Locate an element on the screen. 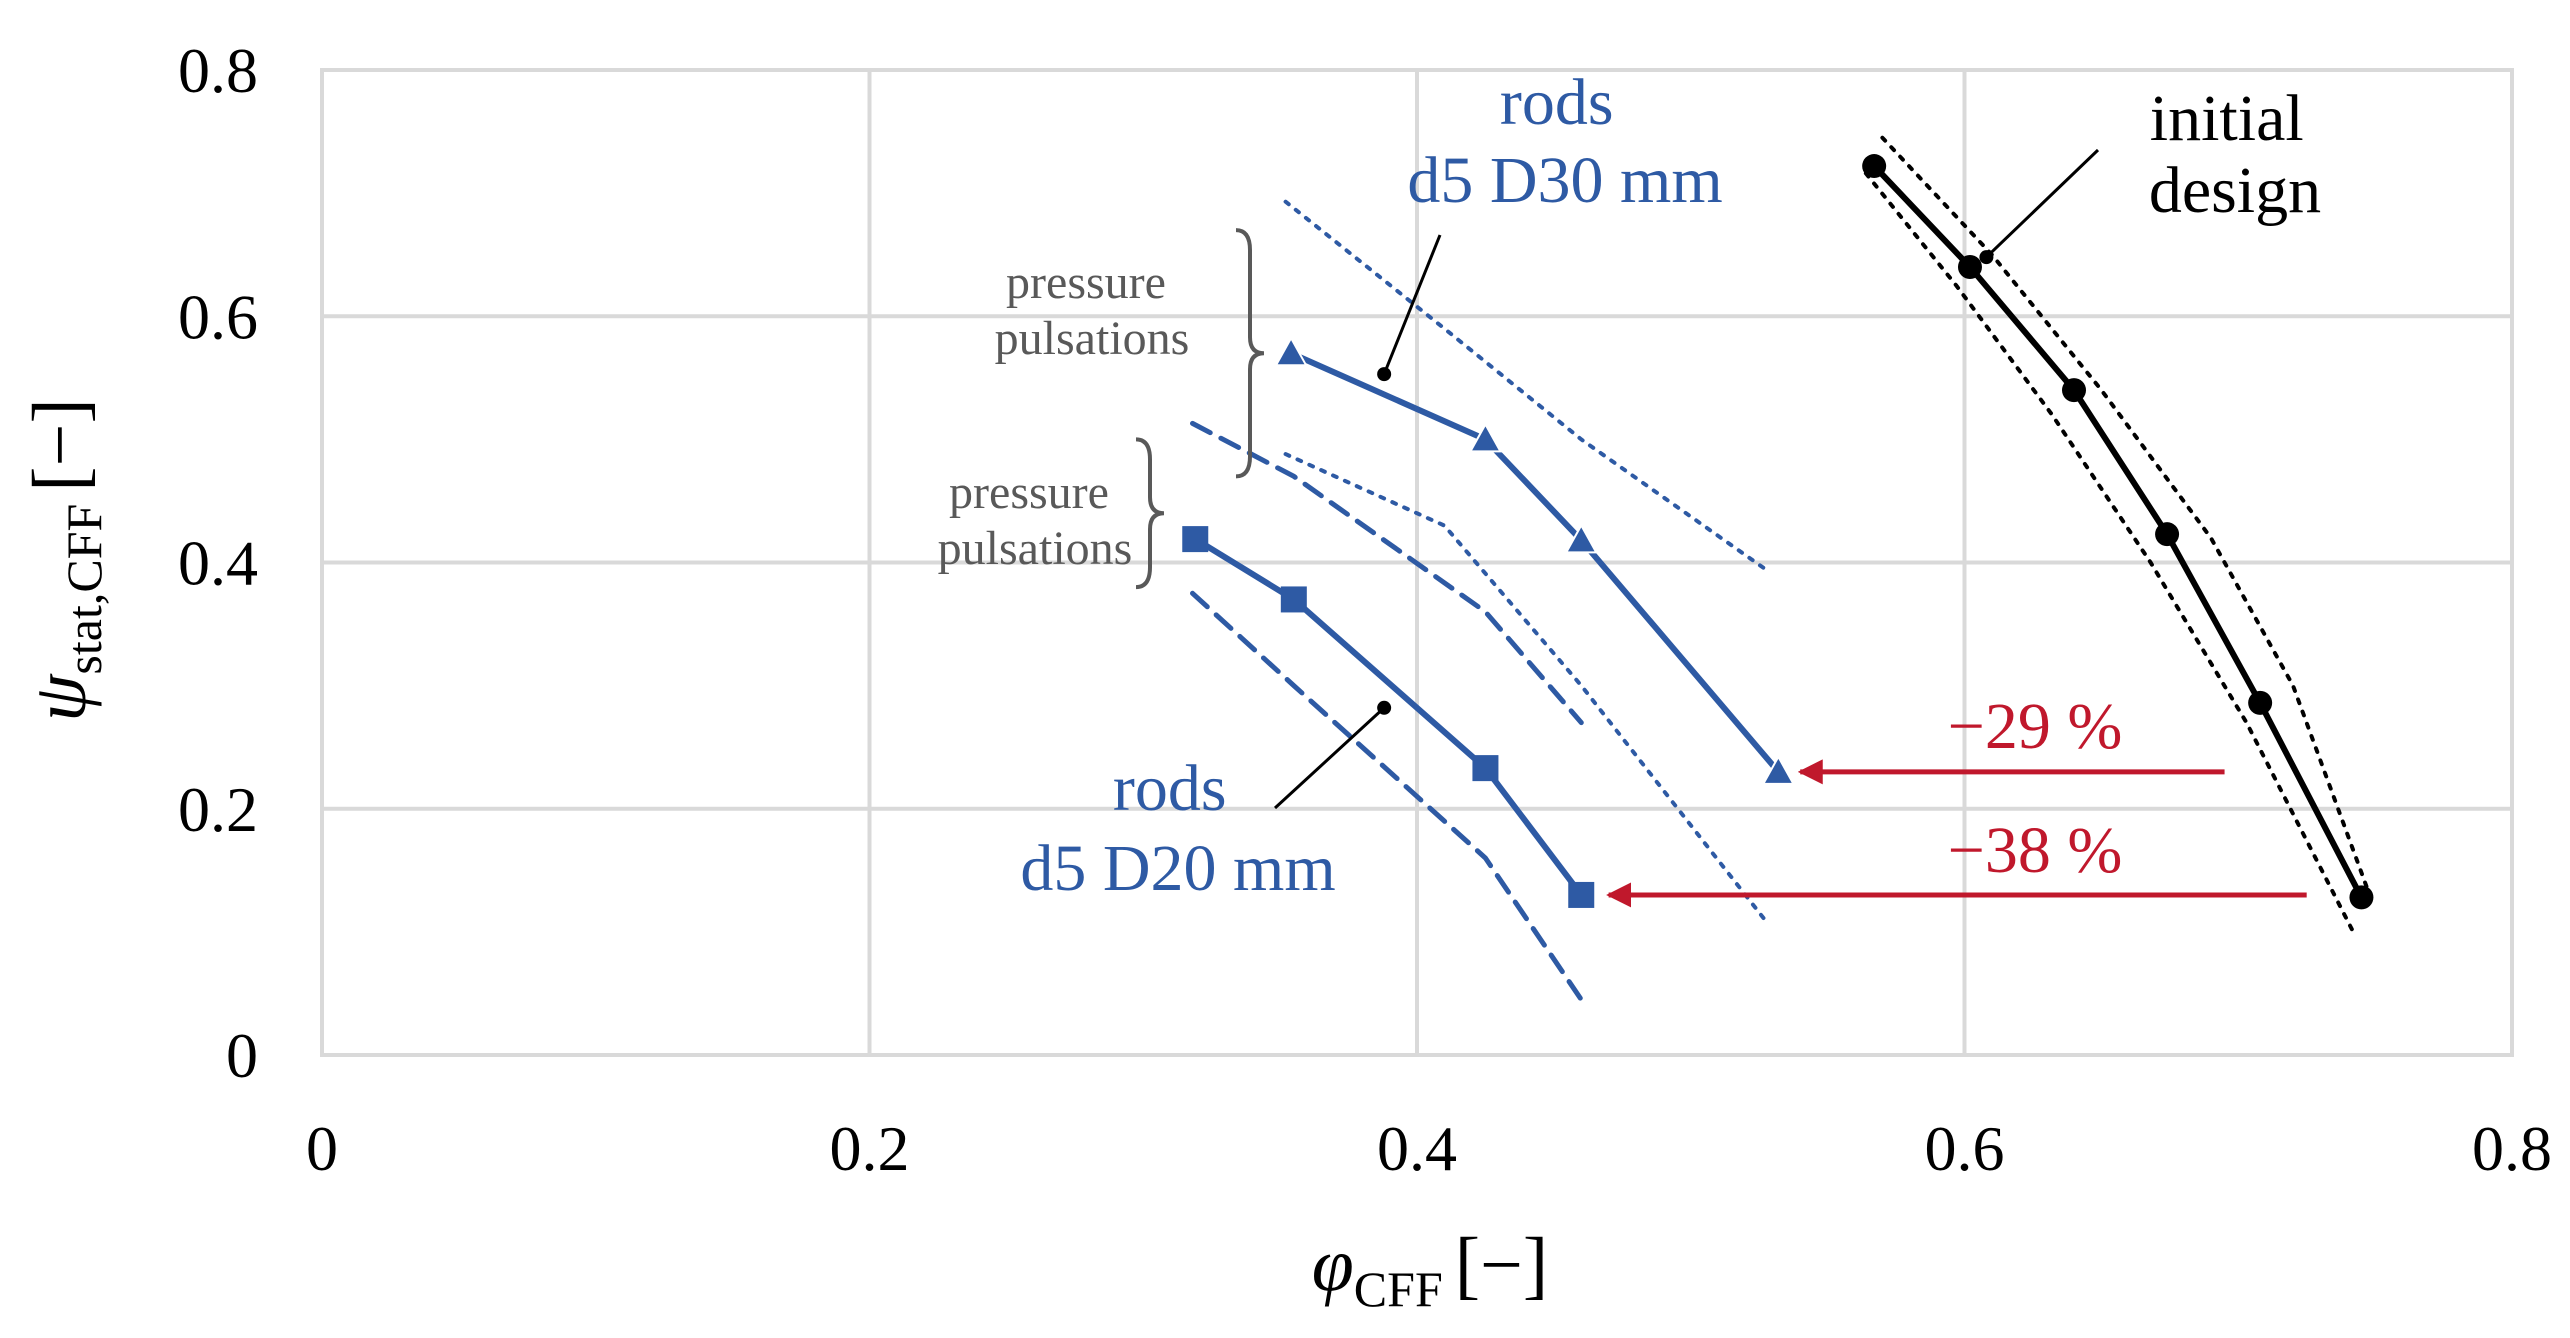 Image resolution: width=2570 pixels, height=1338 pixels. reduction-label-38: −38 % is located at coordinates (2035, 850).